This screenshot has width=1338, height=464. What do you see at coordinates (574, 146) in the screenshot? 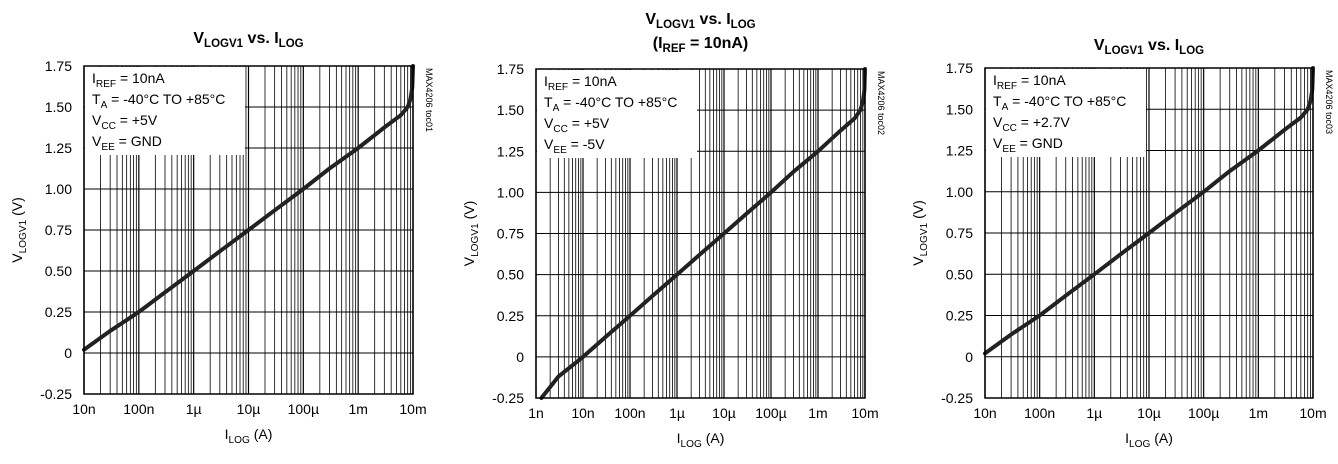
I see `annotation-line: VEE​ = -5V` at bounding box center [574, 146].